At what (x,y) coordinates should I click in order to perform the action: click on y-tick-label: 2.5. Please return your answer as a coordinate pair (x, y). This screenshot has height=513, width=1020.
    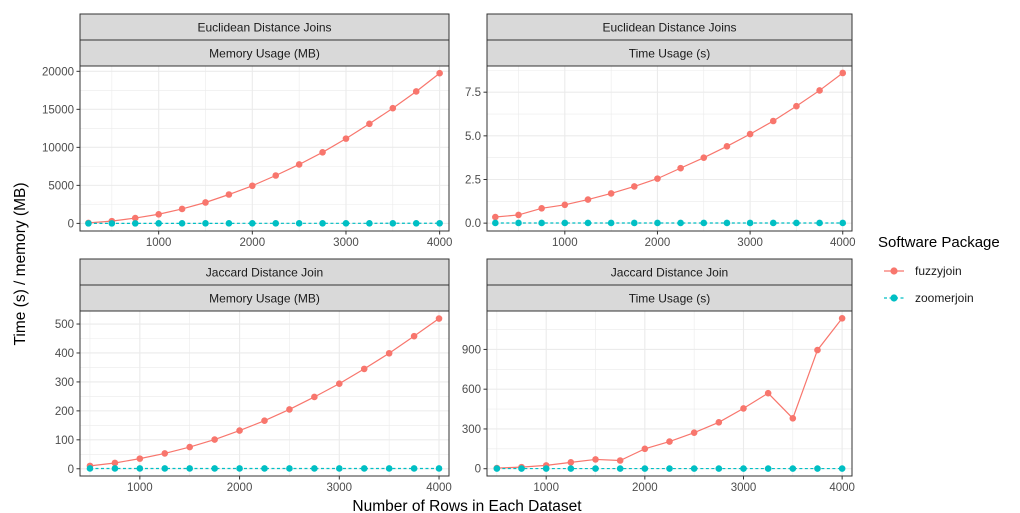
    Looking at the image, I should click on (473, 180).